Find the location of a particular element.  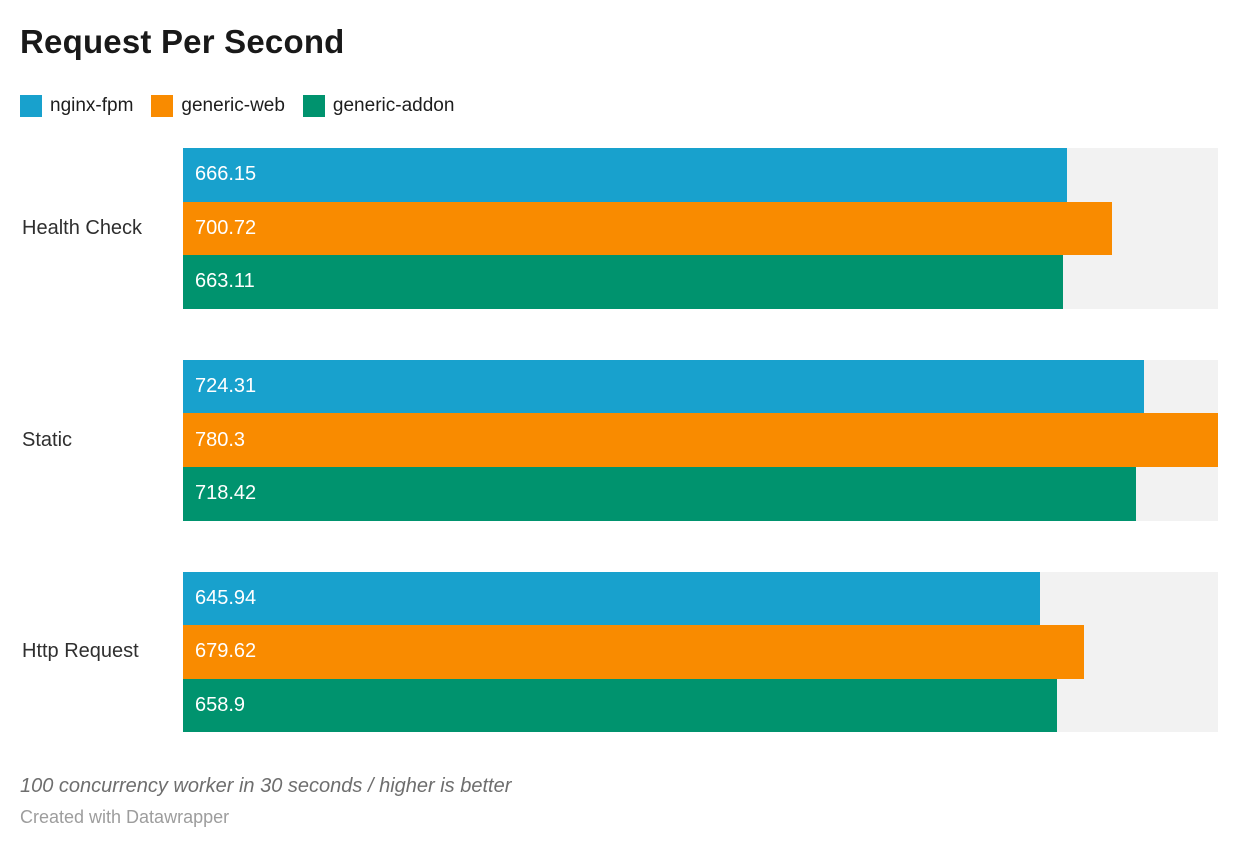

bar-generic-addon: 718.42 is located at coordinates (659, 493).